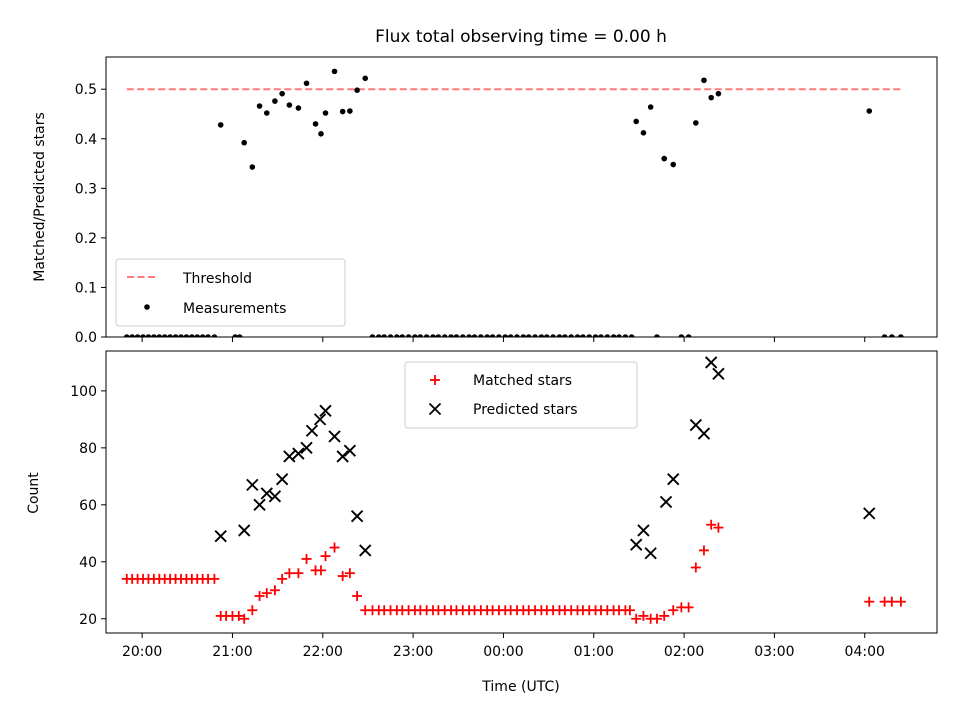 The width and height of the screenshot is (960, 724). Describe the element at coordinates (503, 652) in the screenshot. I see `x-tick-label: 00:00` at that location.